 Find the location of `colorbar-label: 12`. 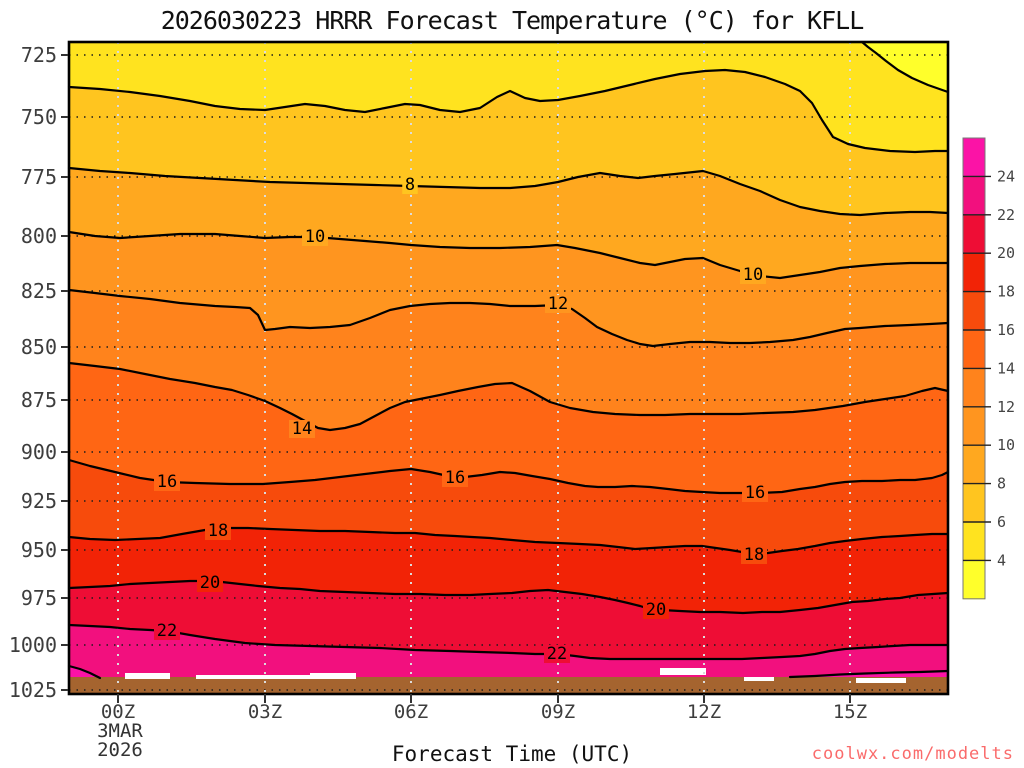

colorbar-label: 12 is located at coordinates (1006, 407).